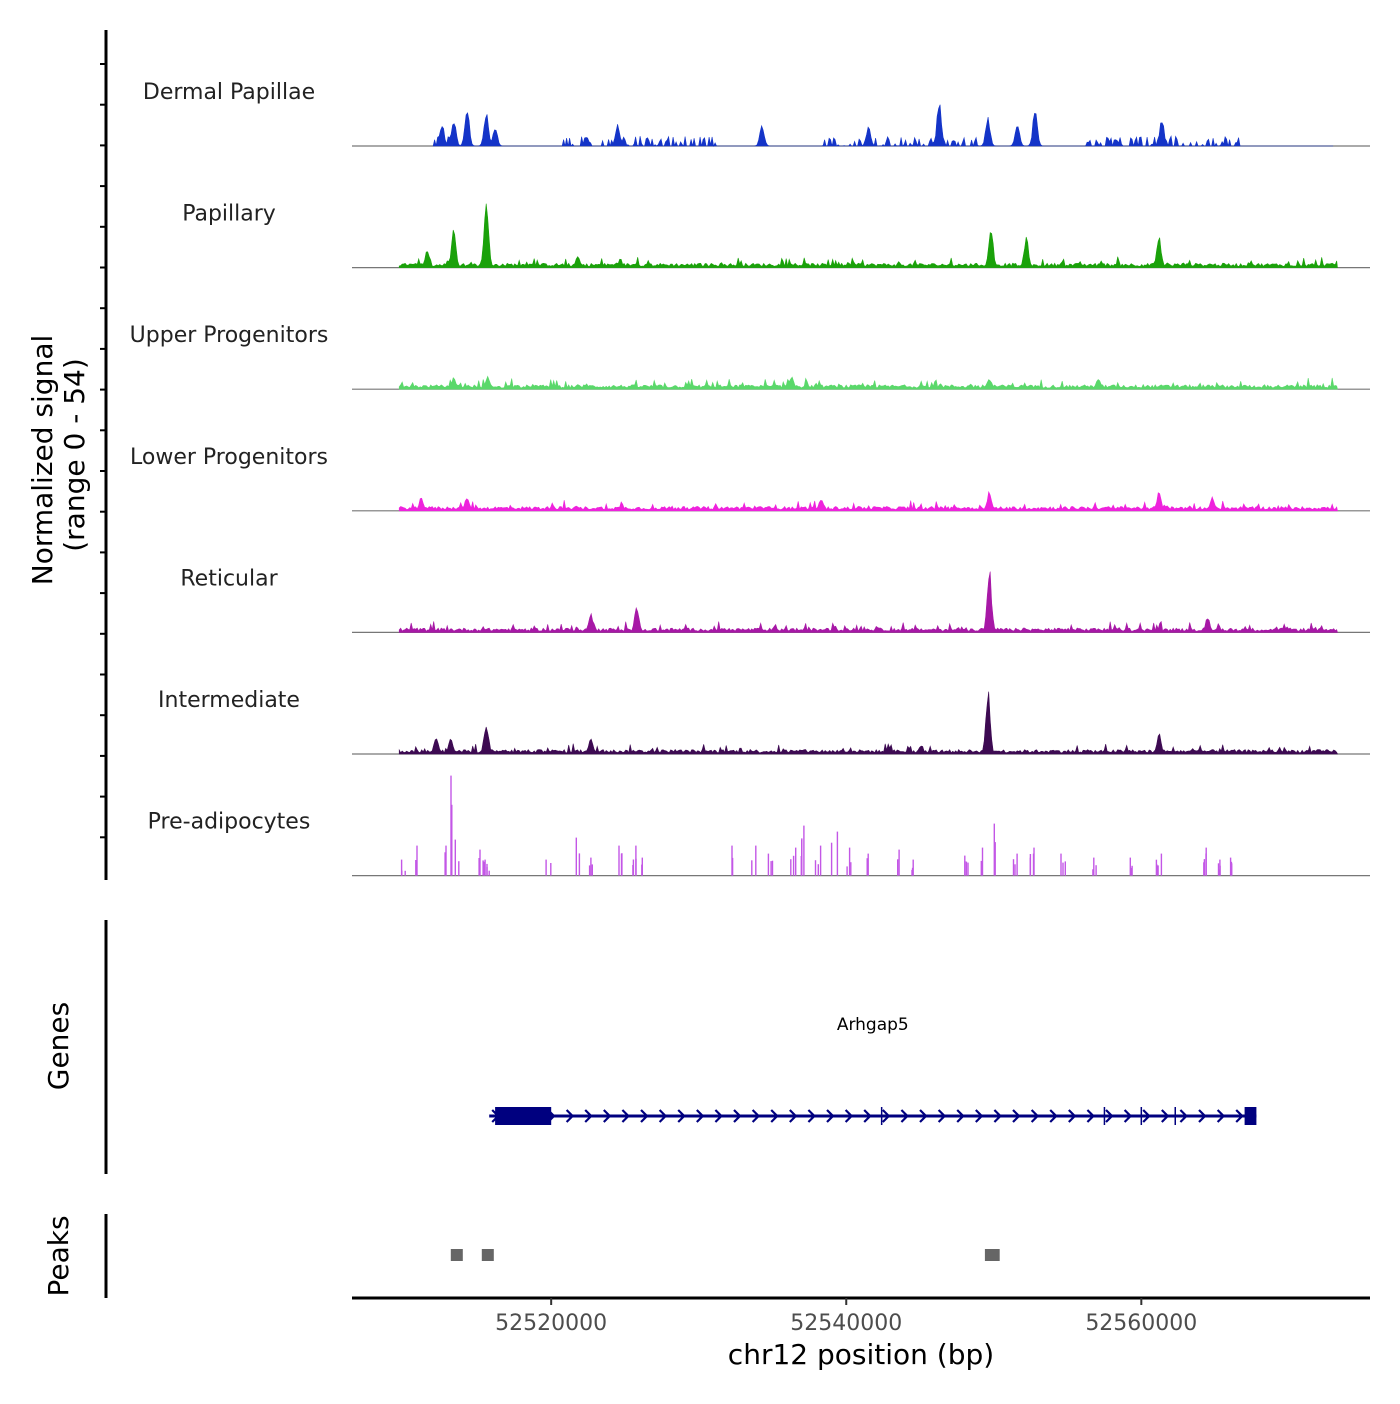 The image size is (1400, 1404). Describe the element at coordinates (229, 457) in the screenshot. I see `track-label: Lower Progenitors` at that location.